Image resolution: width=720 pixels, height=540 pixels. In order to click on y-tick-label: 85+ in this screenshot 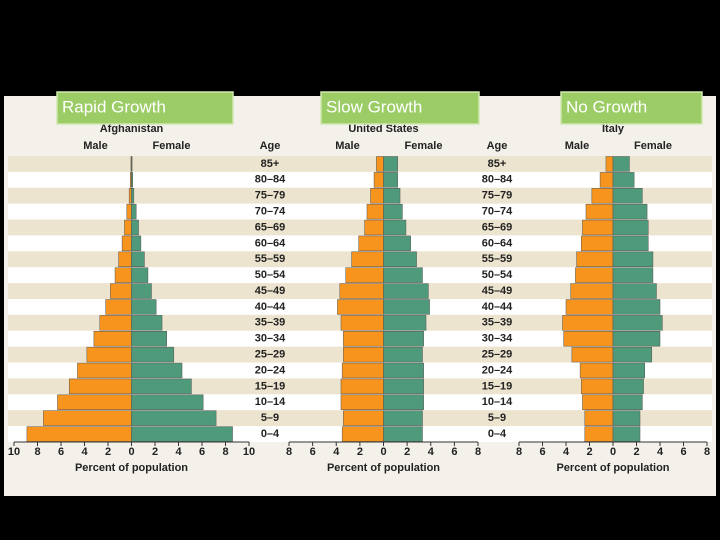, I will do `click(497, 164)`.